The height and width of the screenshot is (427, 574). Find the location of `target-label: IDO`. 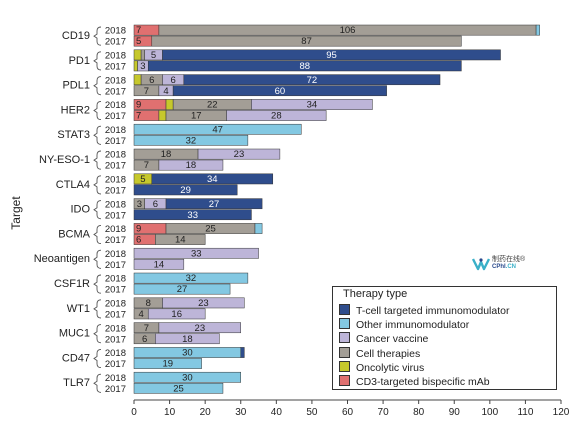

target-label: IDO is located at coordinates (80, 210).